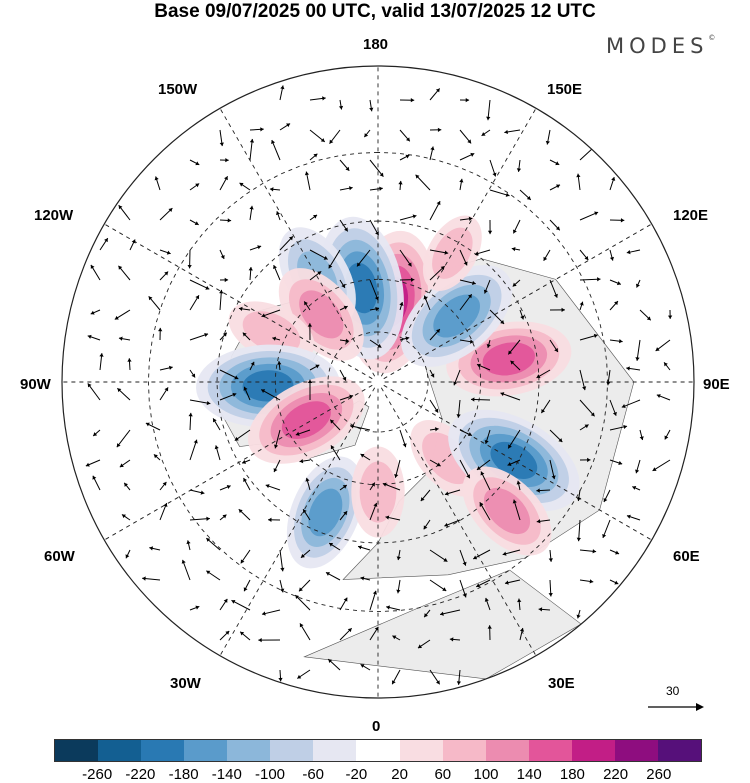 The image size is (750, 783). Describe the element at coordinates (297, 242) in the screenshot. I see `meridian-line` at that location.